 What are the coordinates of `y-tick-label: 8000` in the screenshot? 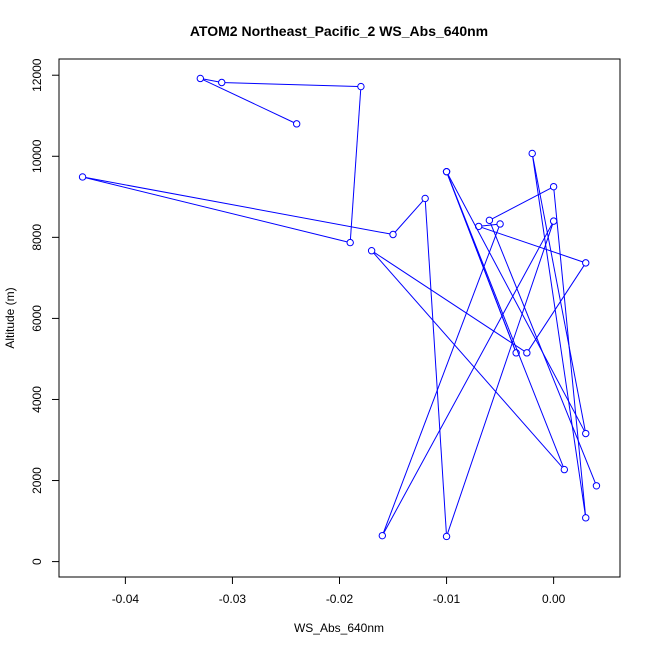 It's located at (37, 237).